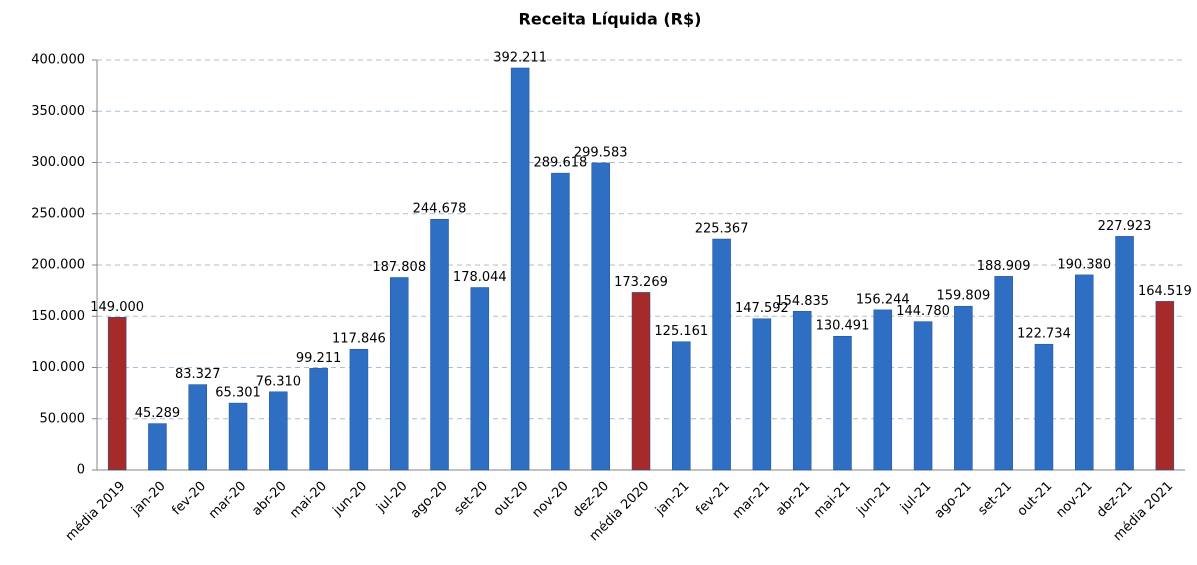  I want to click on y-tick-label: 0, so click(81, 470).